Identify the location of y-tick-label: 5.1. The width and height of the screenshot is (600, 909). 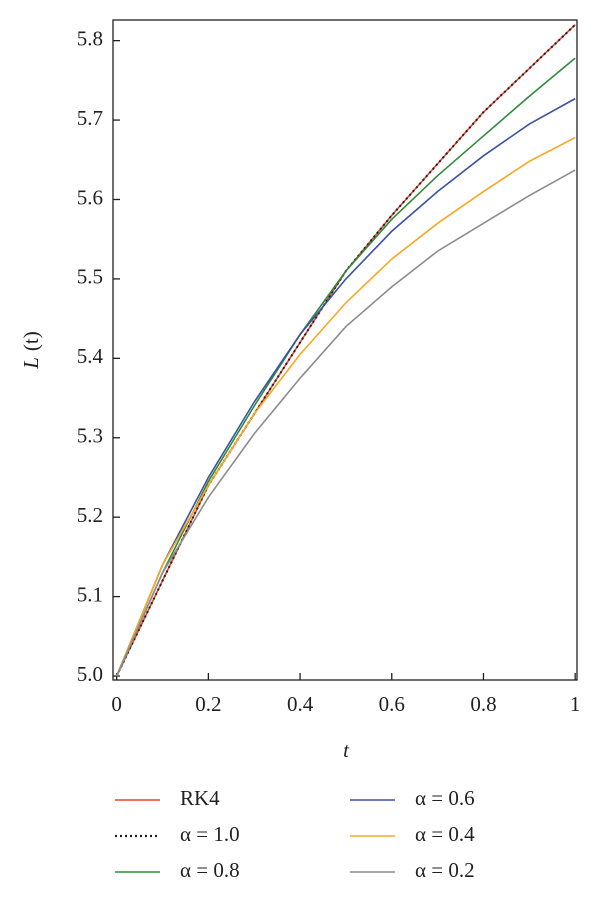
(90, 594).